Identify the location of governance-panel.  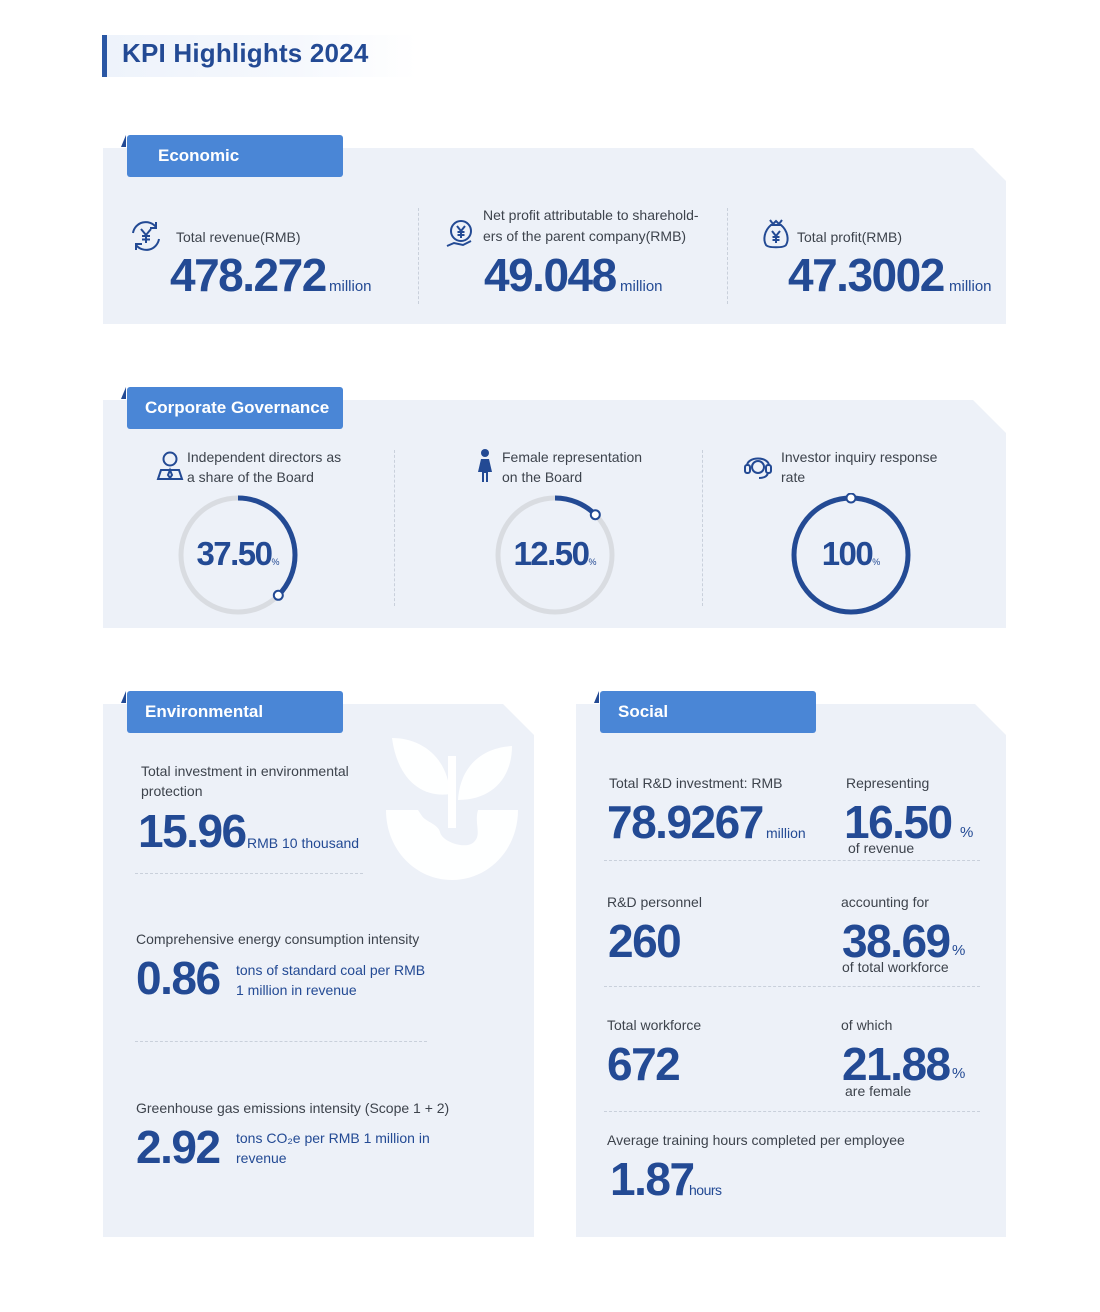
(554, 514).